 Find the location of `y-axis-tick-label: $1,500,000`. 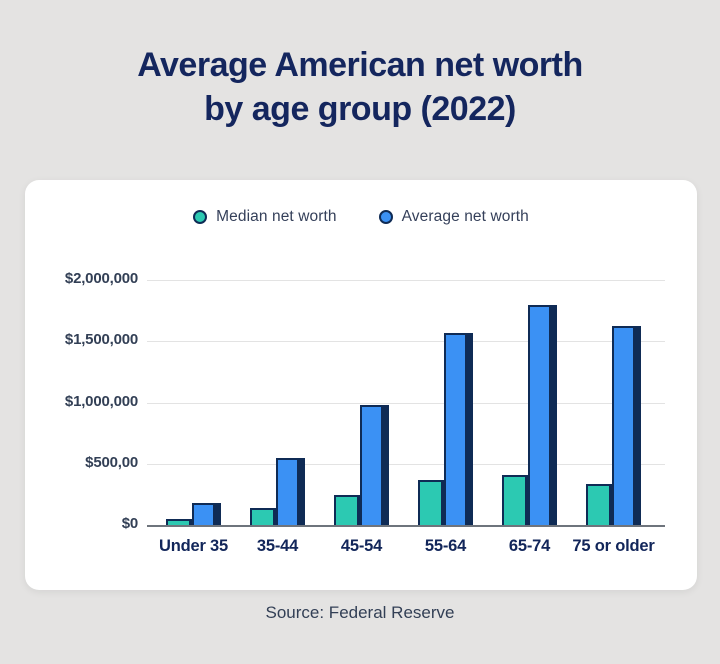

y-axis-tick-label: $1,500,000 is located at coordinates (101, 340).